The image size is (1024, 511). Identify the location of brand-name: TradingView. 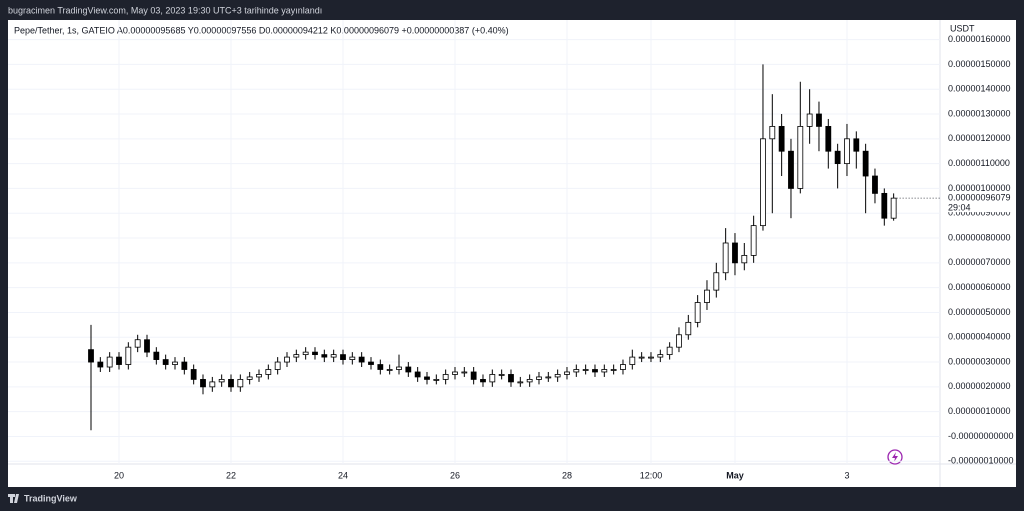
(51, 498).